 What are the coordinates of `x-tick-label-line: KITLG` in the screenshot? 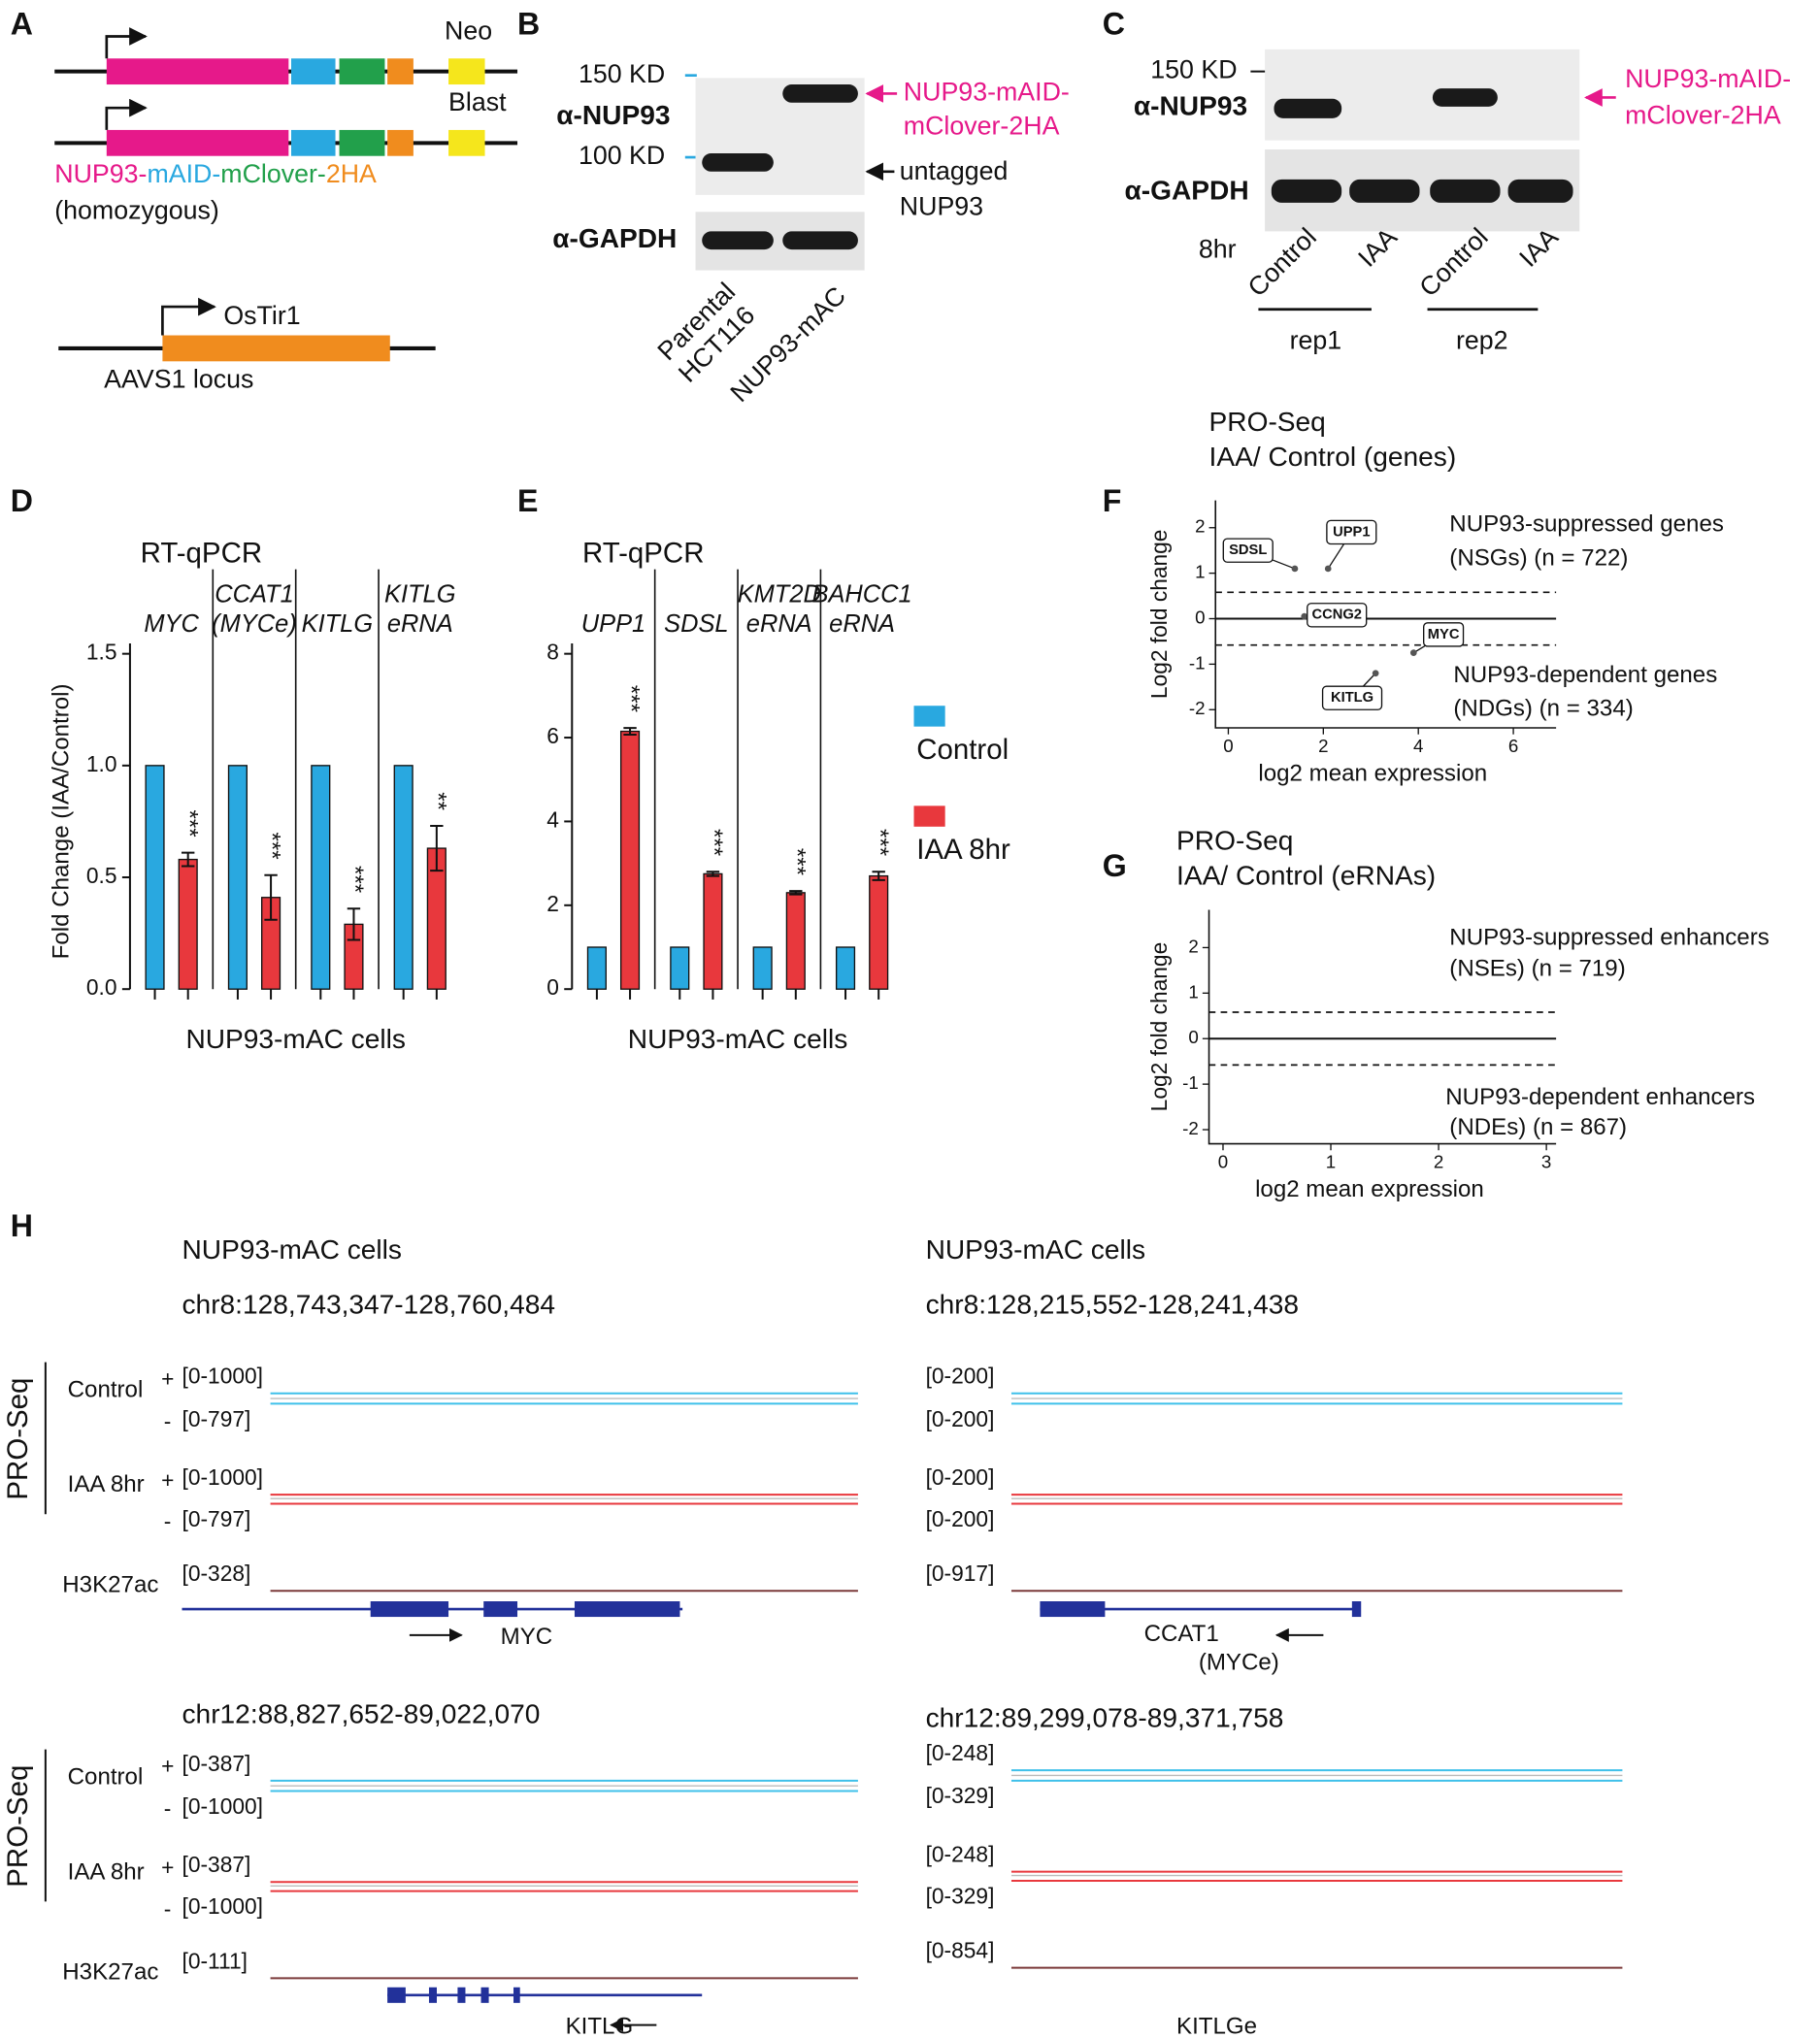 It's located at (420, 594).